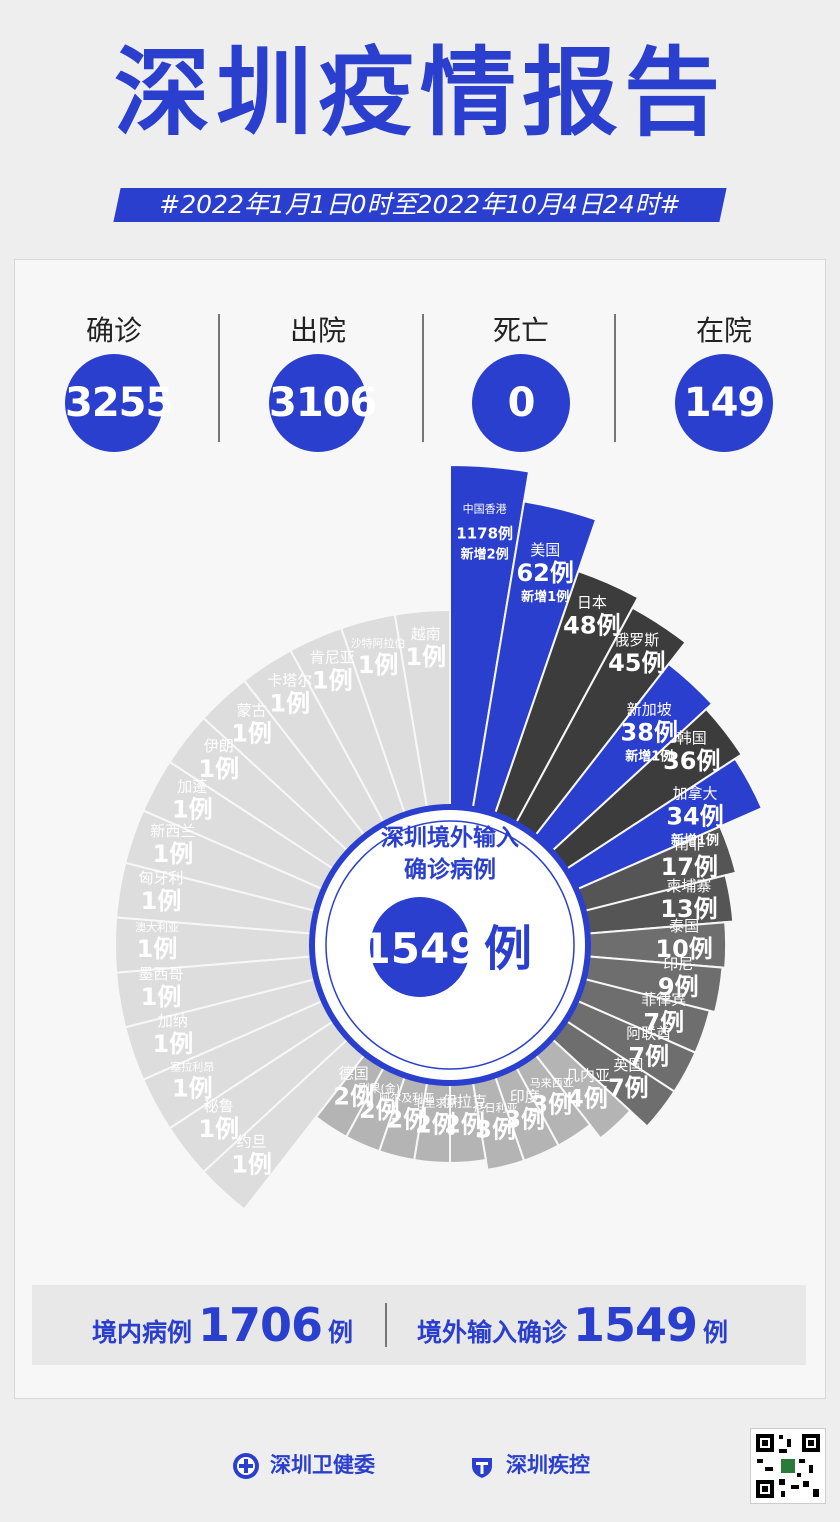 The image size is (840, 1522). I want to click on chart-category-label: 沙特阿拉伯, so click(378, 643).